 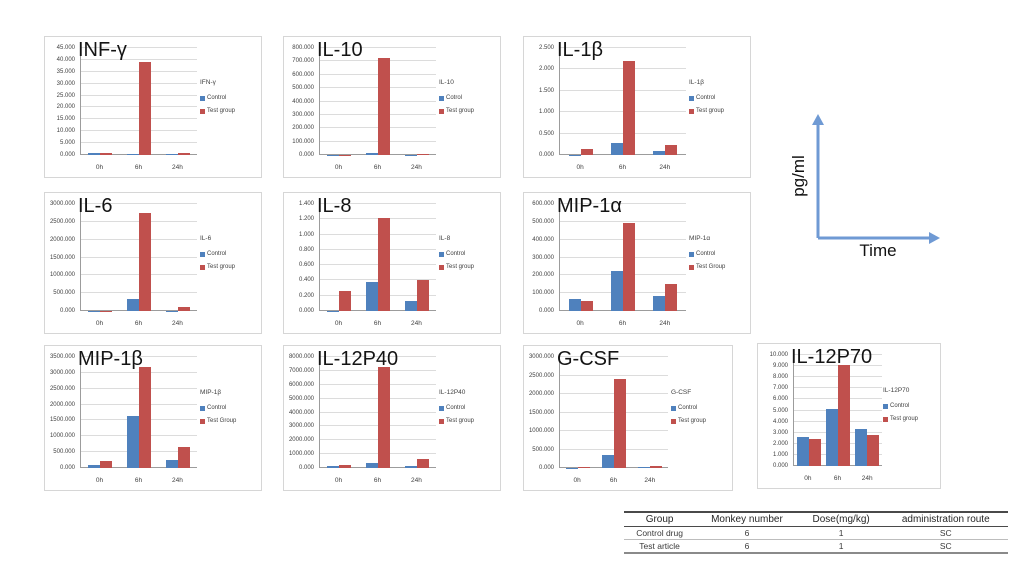 What do you see at coordinates (808, 478) in the screenshot?
I see `x-tick-label: 0h` at bounding box center [808, 478].